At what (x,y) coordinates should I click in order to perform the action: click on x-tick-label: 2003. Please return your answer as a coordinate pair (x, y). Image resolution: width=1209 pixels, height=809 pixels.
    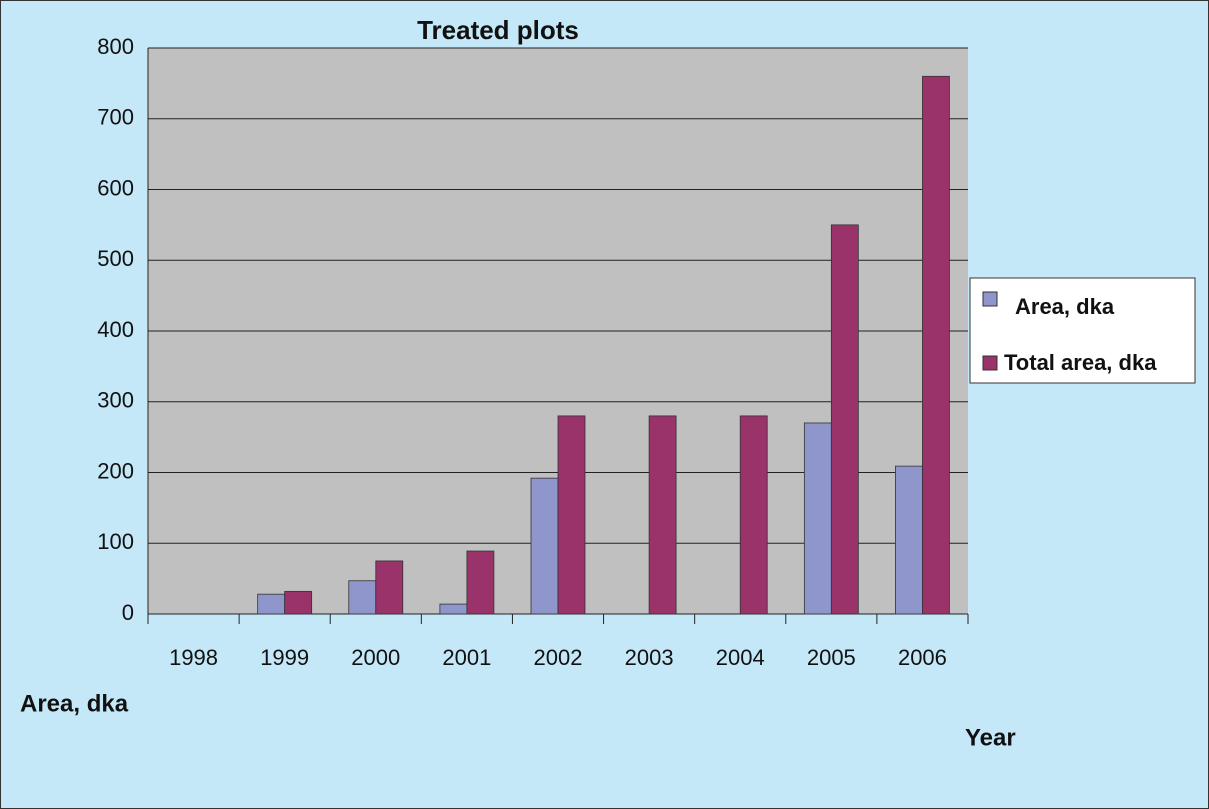
    Looking at the image, I should click on (649, 657).